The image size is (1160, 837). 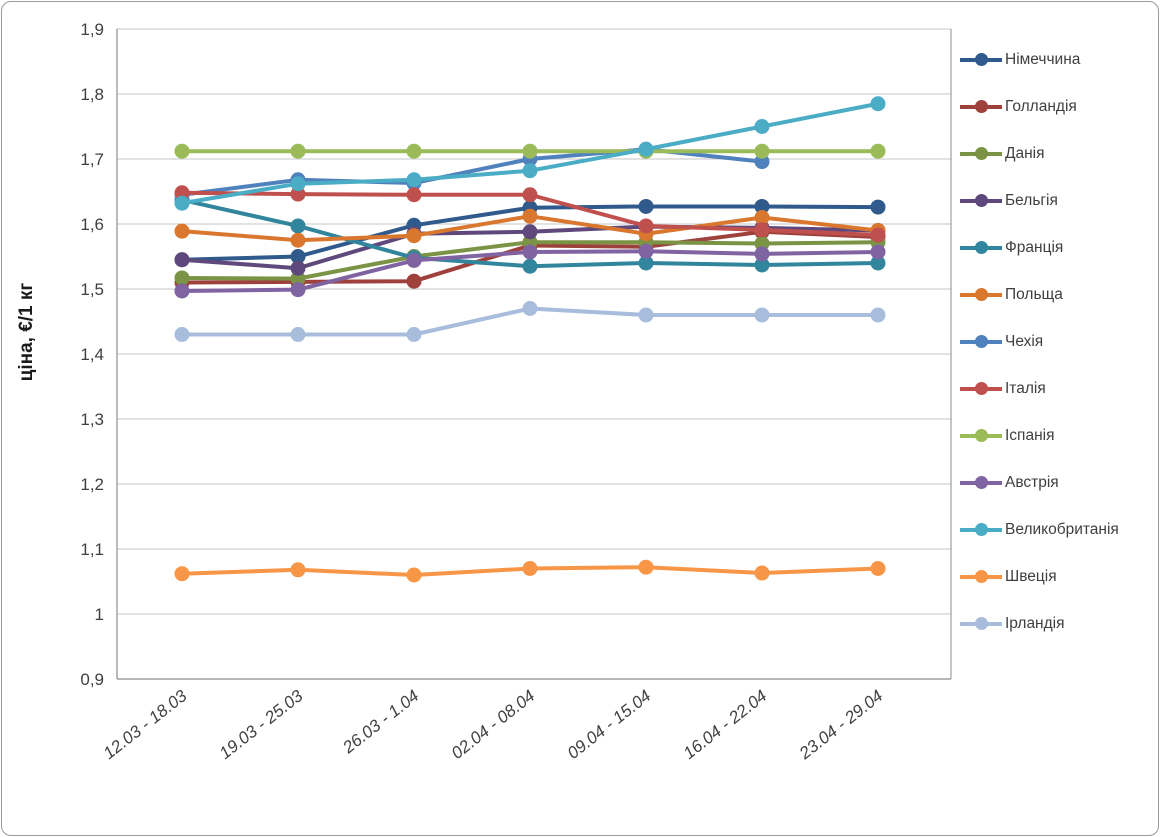 What do you see at coordinates (1034, 294) in the screenshot?
I see `legend-label: Польща` at bounding box center [1034, 294].